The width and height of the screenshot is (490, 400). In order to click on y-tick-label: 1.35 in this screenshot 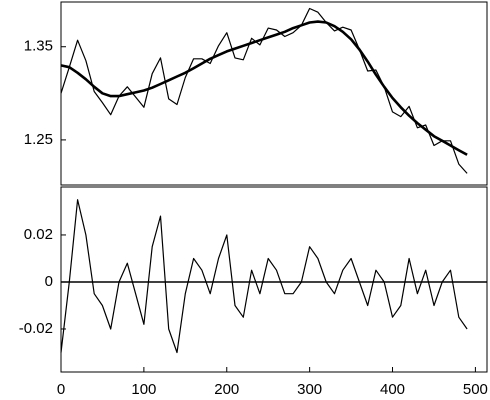, I will do `click(38, 46)`.